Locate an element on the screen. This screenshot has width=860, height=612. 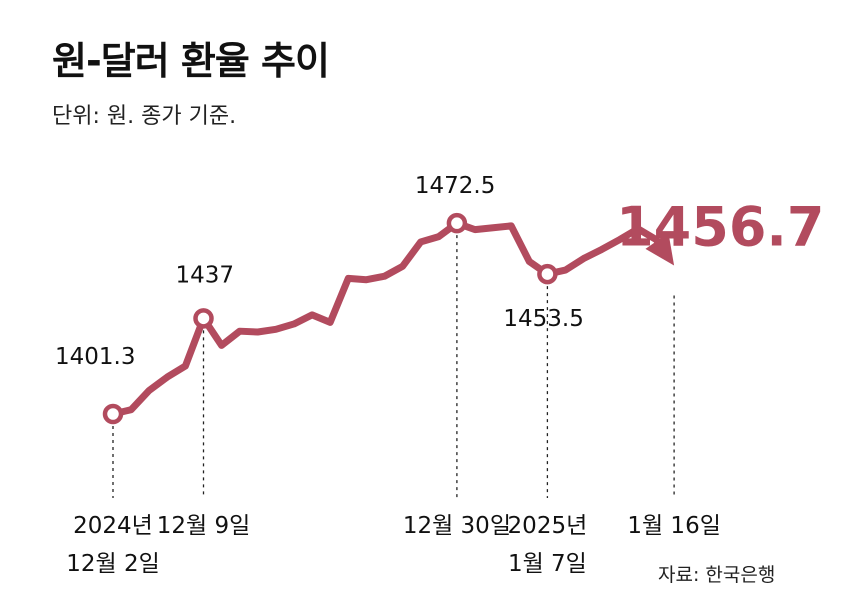
x-tick-line: 1월 7일 is located at coordinates (547, 564).